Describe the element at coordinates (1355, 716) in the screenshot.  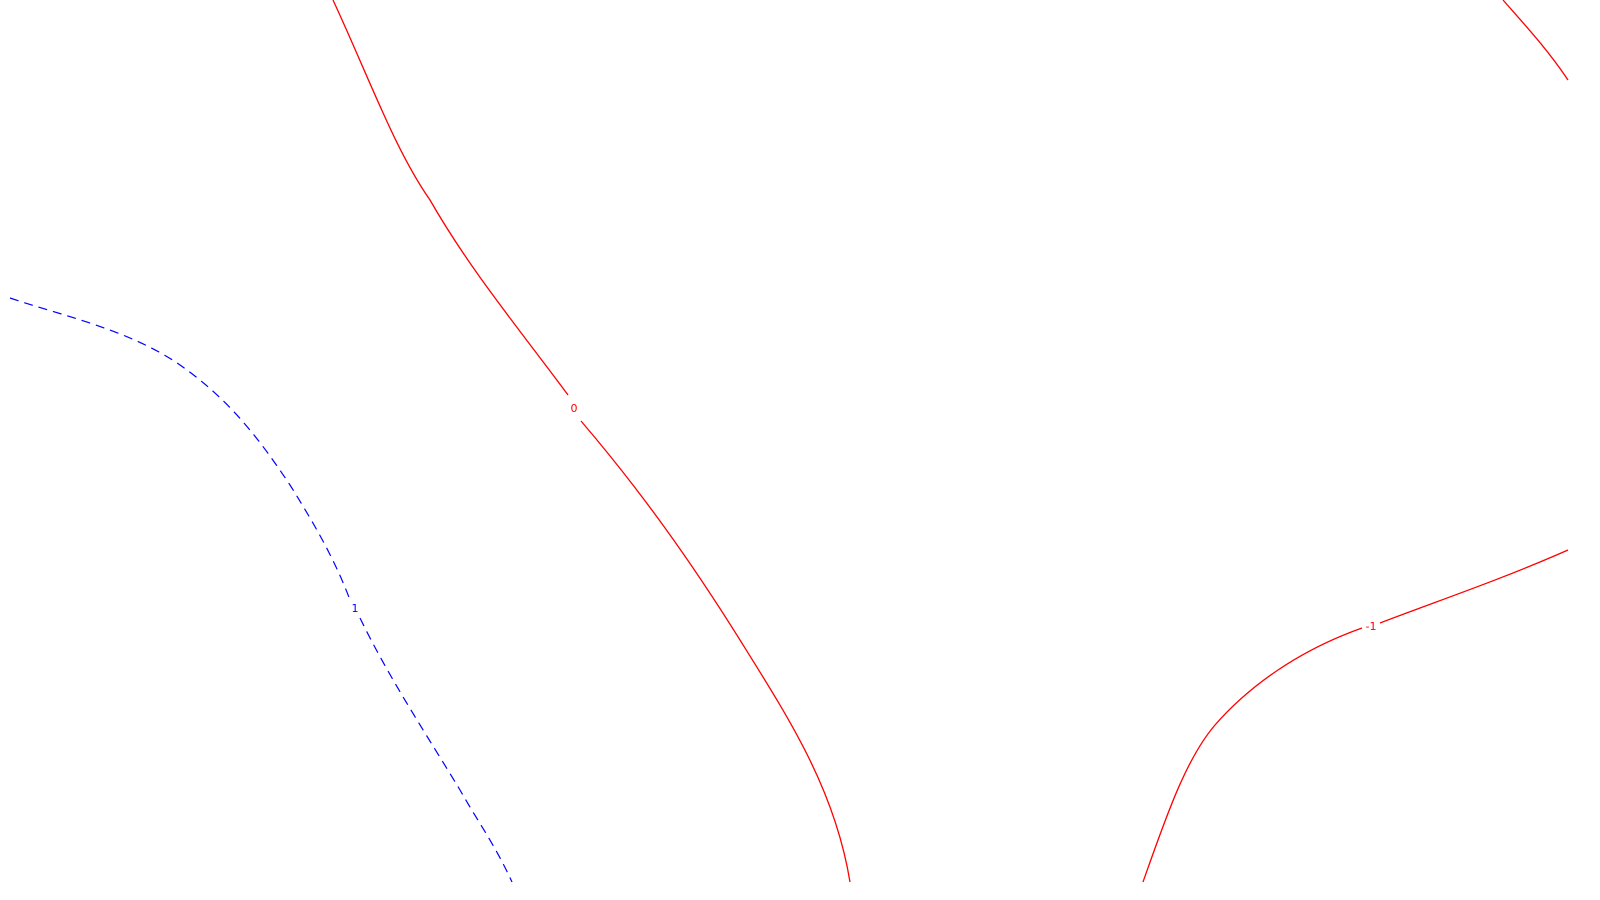
I see `contour-line-neg1` at that location.